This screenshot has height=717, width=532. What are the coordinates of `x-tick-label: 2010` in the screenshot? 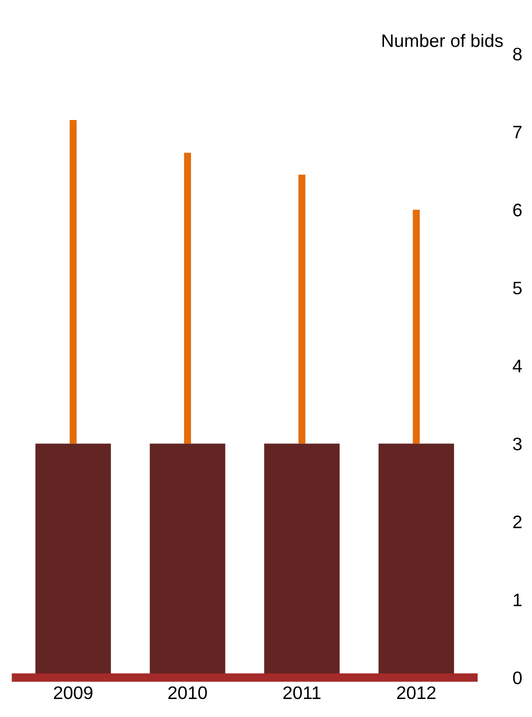 It's located at (187, 693).